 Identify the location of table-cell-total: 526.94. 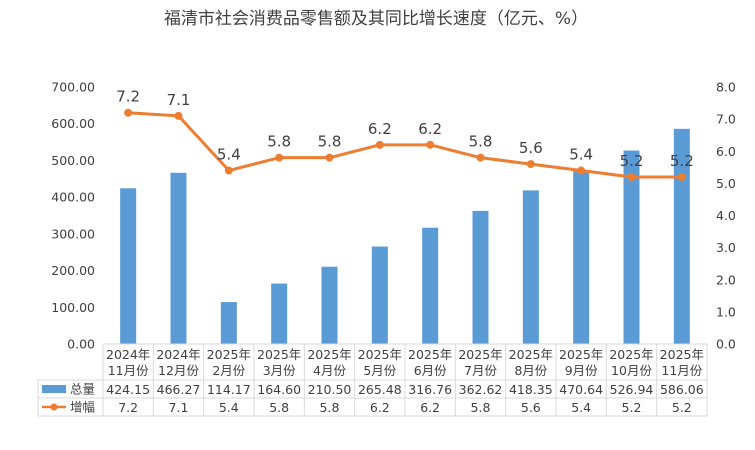
(632, 389).